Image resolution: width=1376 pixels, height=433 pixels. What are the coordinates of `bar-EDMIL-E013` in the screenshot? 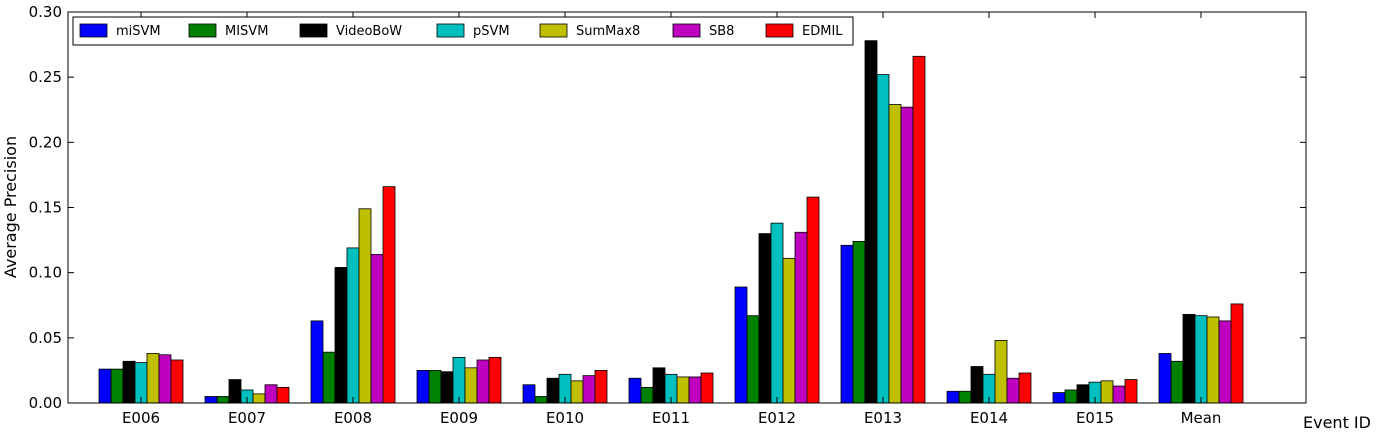 It's located at (919, 229).